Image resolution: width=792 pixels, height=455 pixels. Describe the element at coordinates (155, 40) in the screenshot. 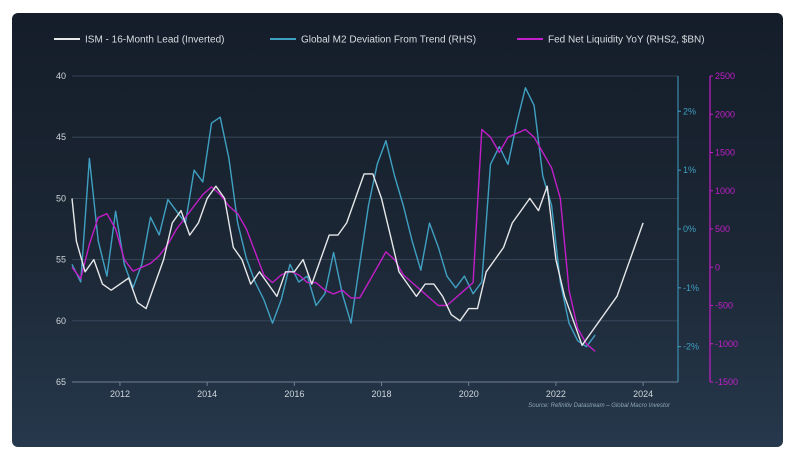

I see `legend-label: ISM - 16-Month Lead (Inverted)` at that location.